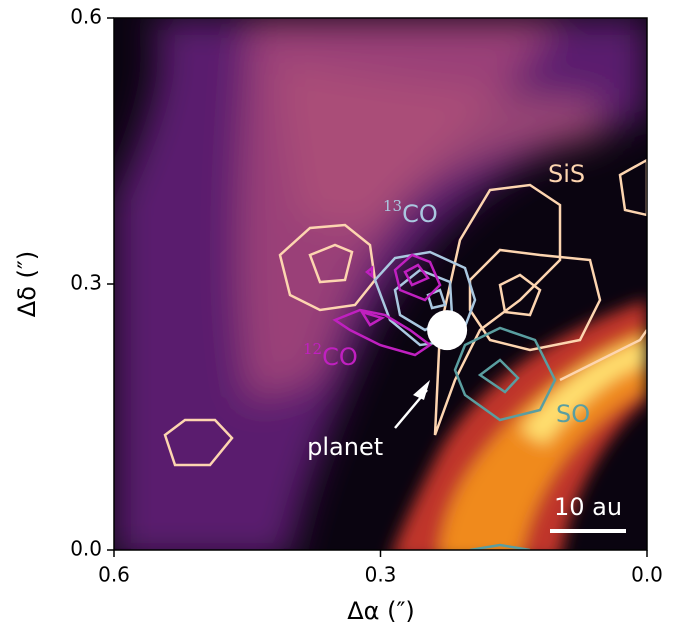  Describe the element at coordinates (86, 283) in the screenshot. I see `y-tick-label: 0.3` at that location.